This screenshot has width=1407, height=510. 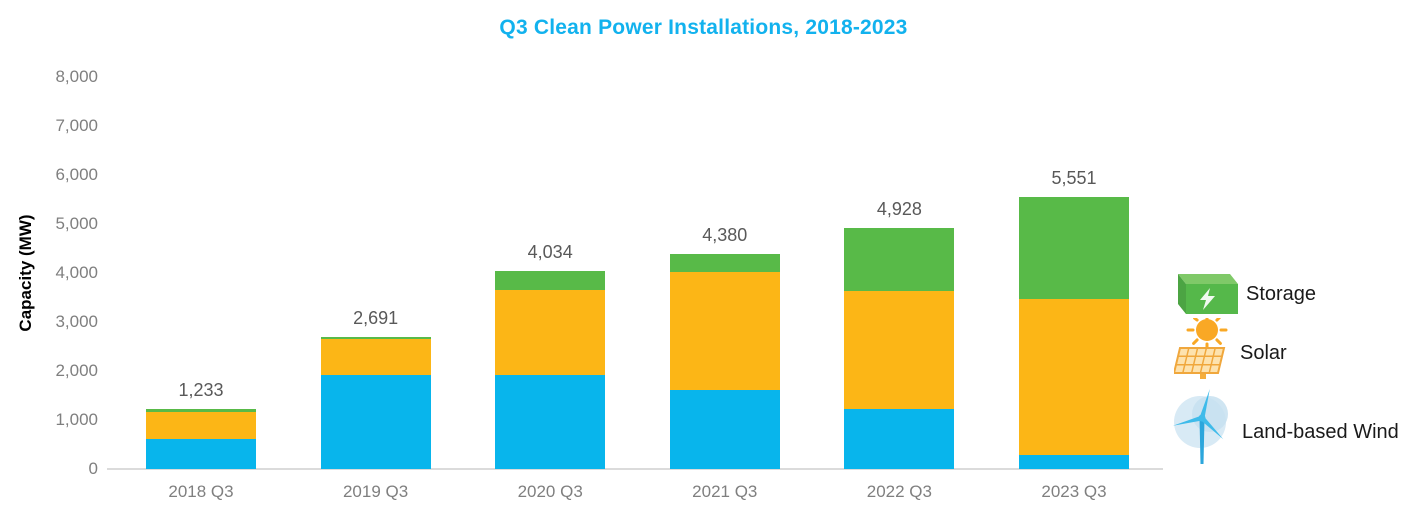 What do you see at coordinates (76, 125) in the screenshot?
I see `y-tick-label: 7,000` at bounding box center [76, 125].